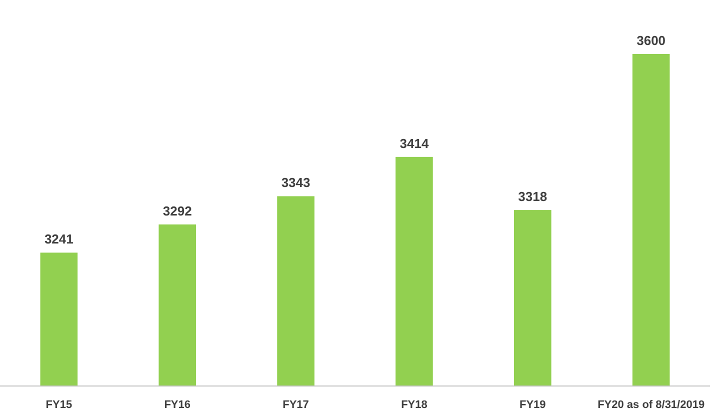 This screenshot has height=416, width=717. I want to click on x-tick-label: FY19, so click(533, 405).